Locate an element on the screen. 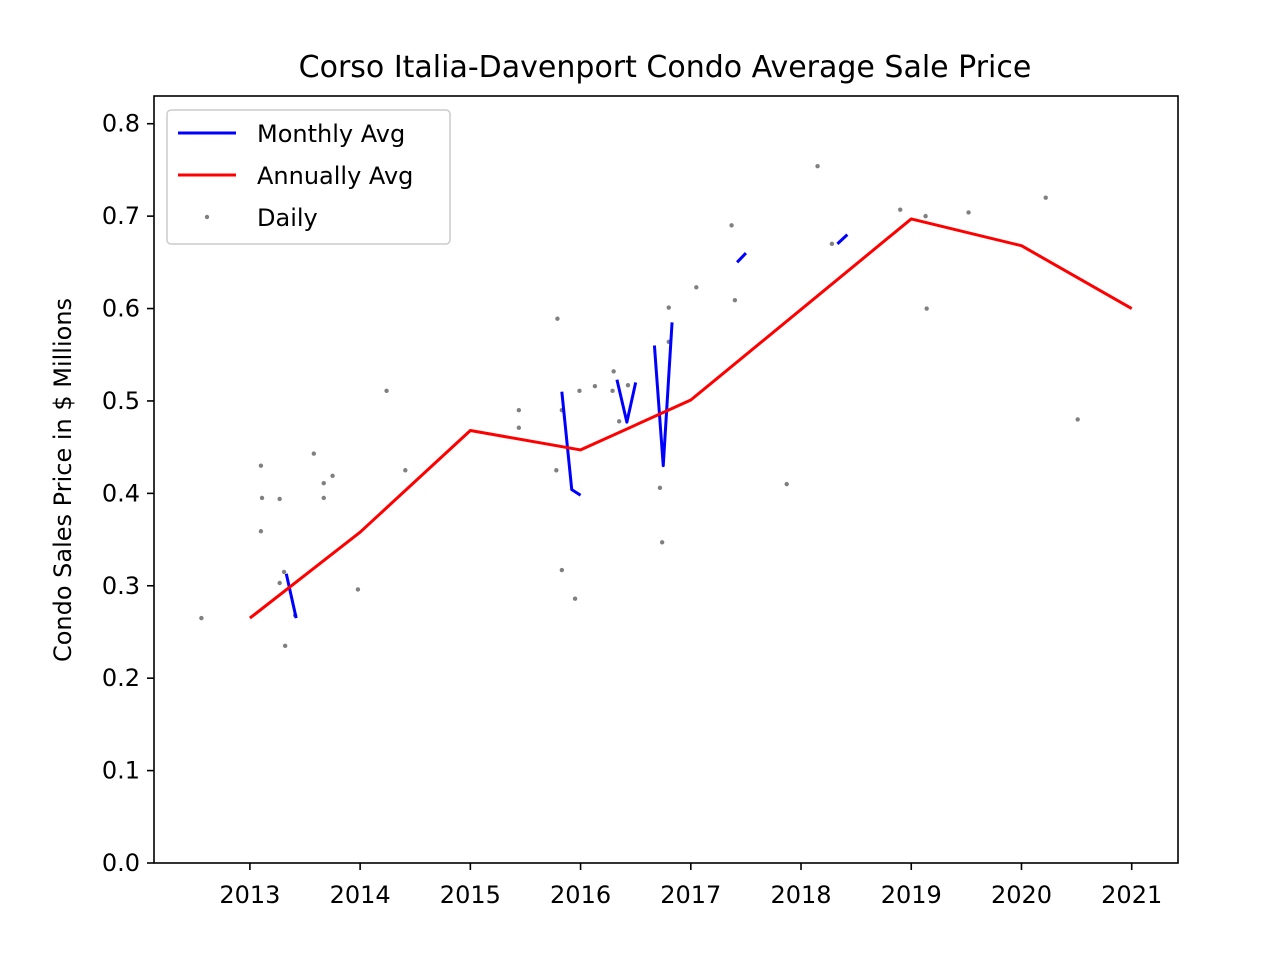  x-tick-label: 2021 is located at coordinates (1131, 895).